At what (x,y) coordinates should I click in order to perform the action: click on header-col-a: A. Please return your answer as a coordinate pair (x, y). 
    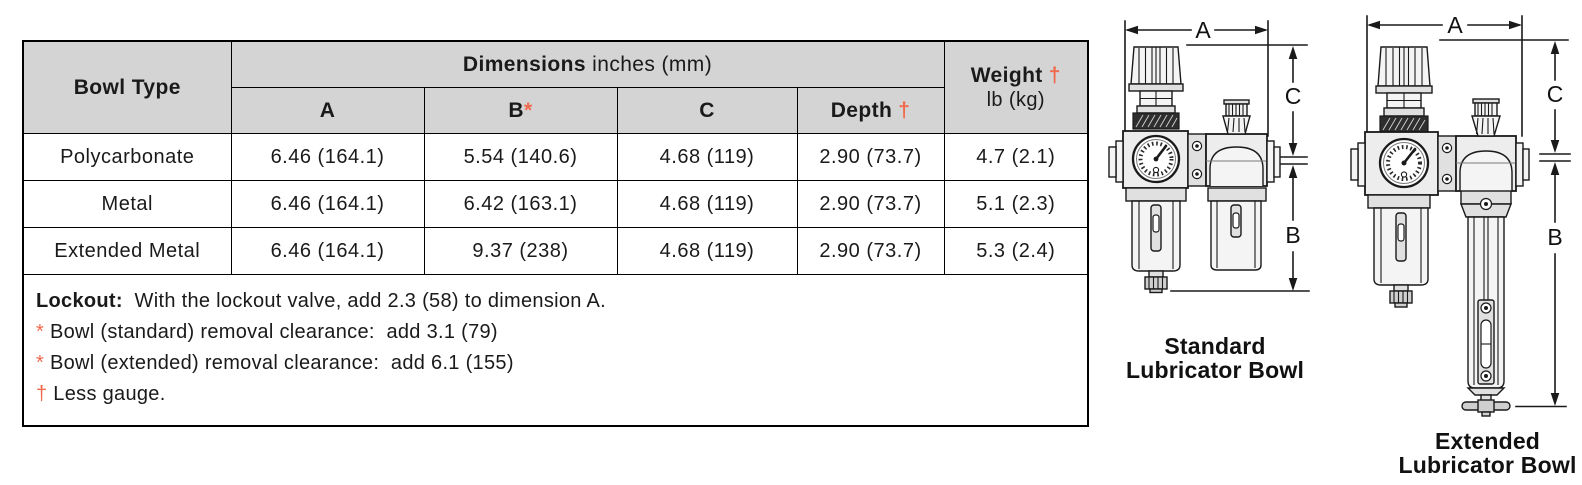
    Looking at the image, I should click on (327, 110).